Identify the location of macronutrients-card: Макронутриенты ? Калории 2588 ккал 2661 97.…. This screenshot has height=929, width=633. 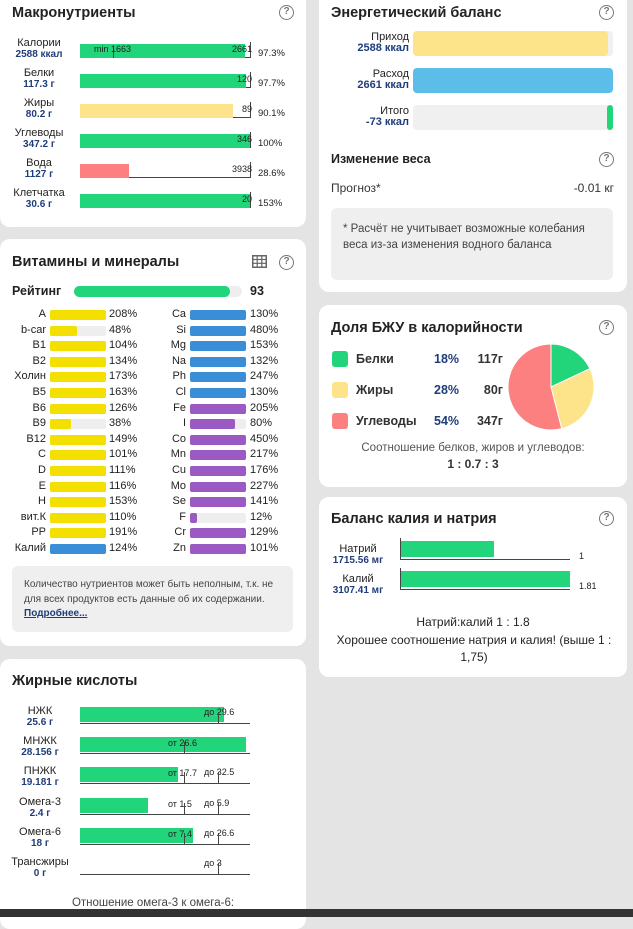
(153, 113).